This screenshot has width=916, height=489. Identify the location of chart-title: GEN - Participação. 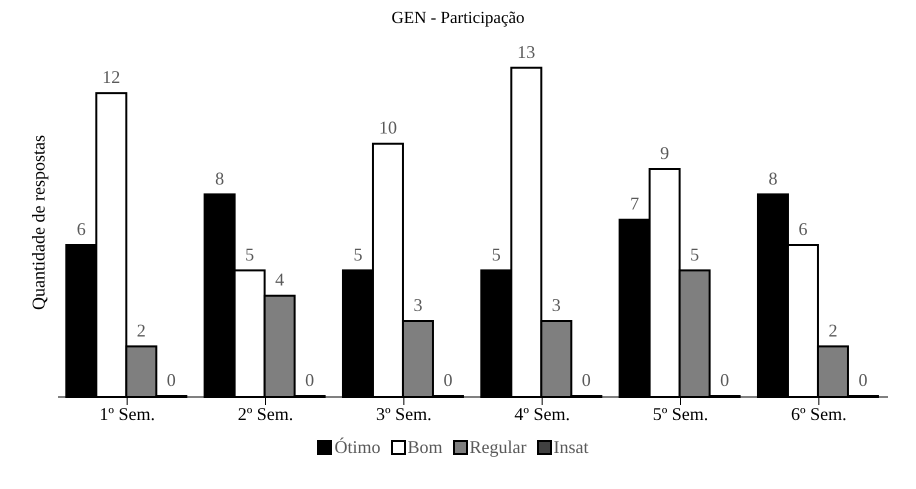
(458, 18).